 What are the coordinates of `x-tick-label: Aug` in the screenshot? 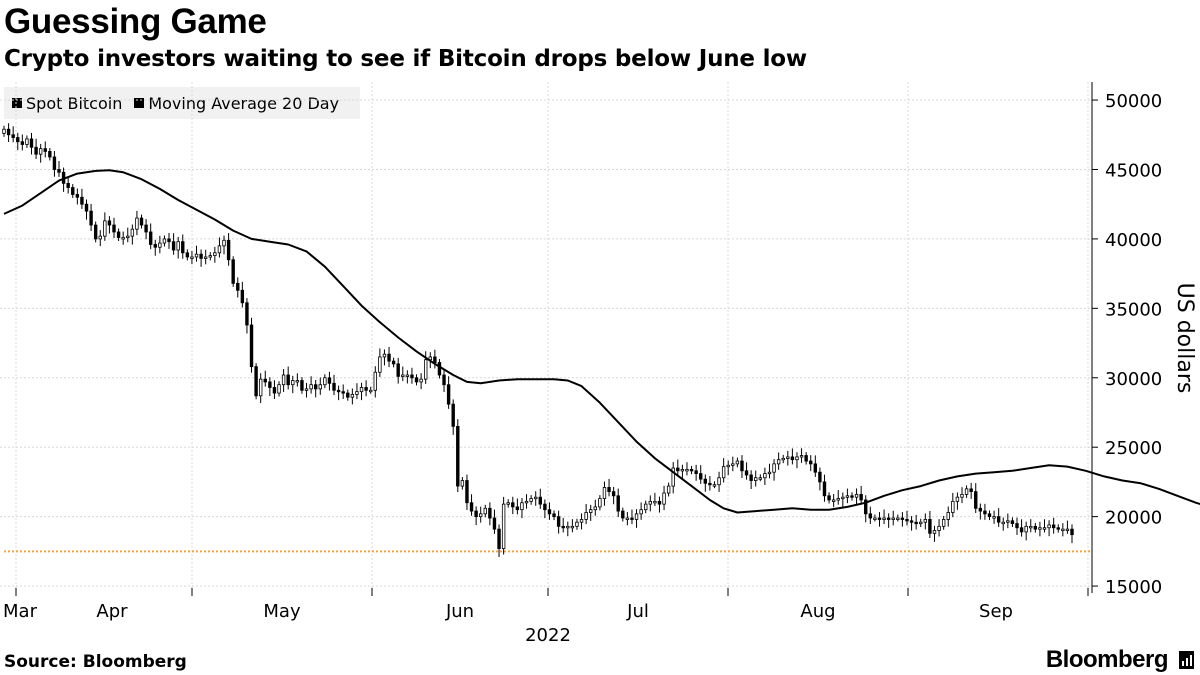 It's located at (817, 611).